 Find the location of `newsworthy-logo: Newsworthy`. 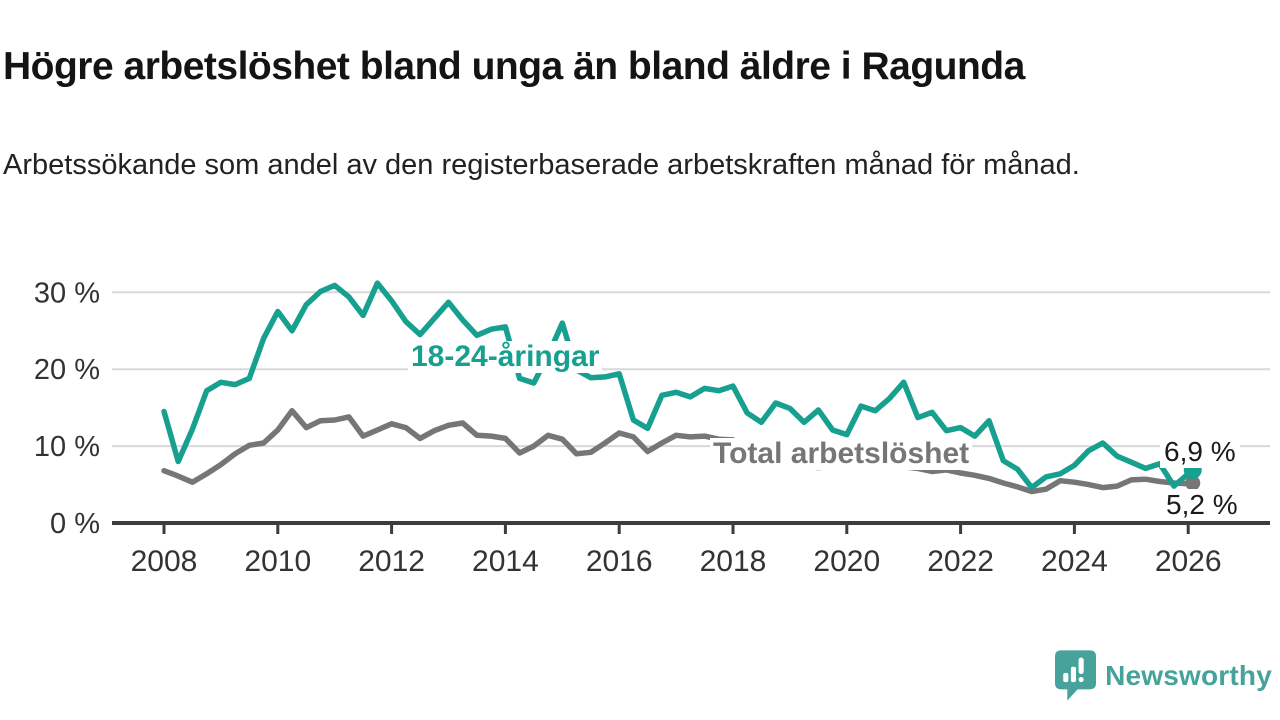

newsworthy-logo: Newsworthy is located at coordinates (1163, 676).